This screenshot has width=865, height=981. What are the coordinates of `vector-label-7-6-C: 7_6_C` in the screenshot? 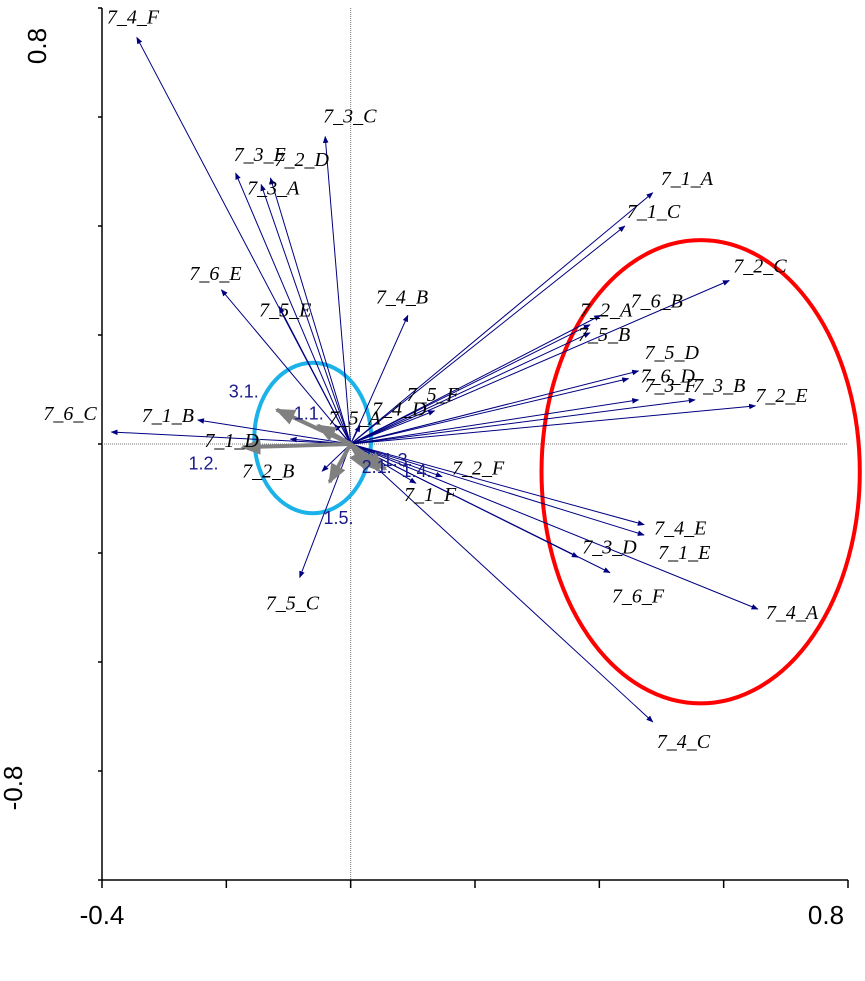 It's located at (70, 414).